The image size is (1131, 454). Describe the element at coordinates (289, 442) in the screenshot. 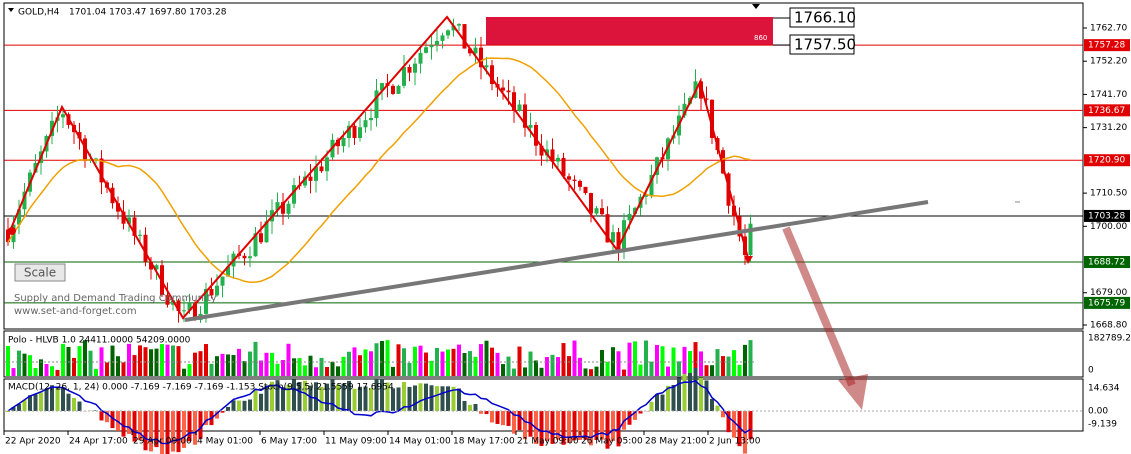

I see `time-label: 6 May 17:00` at that location.